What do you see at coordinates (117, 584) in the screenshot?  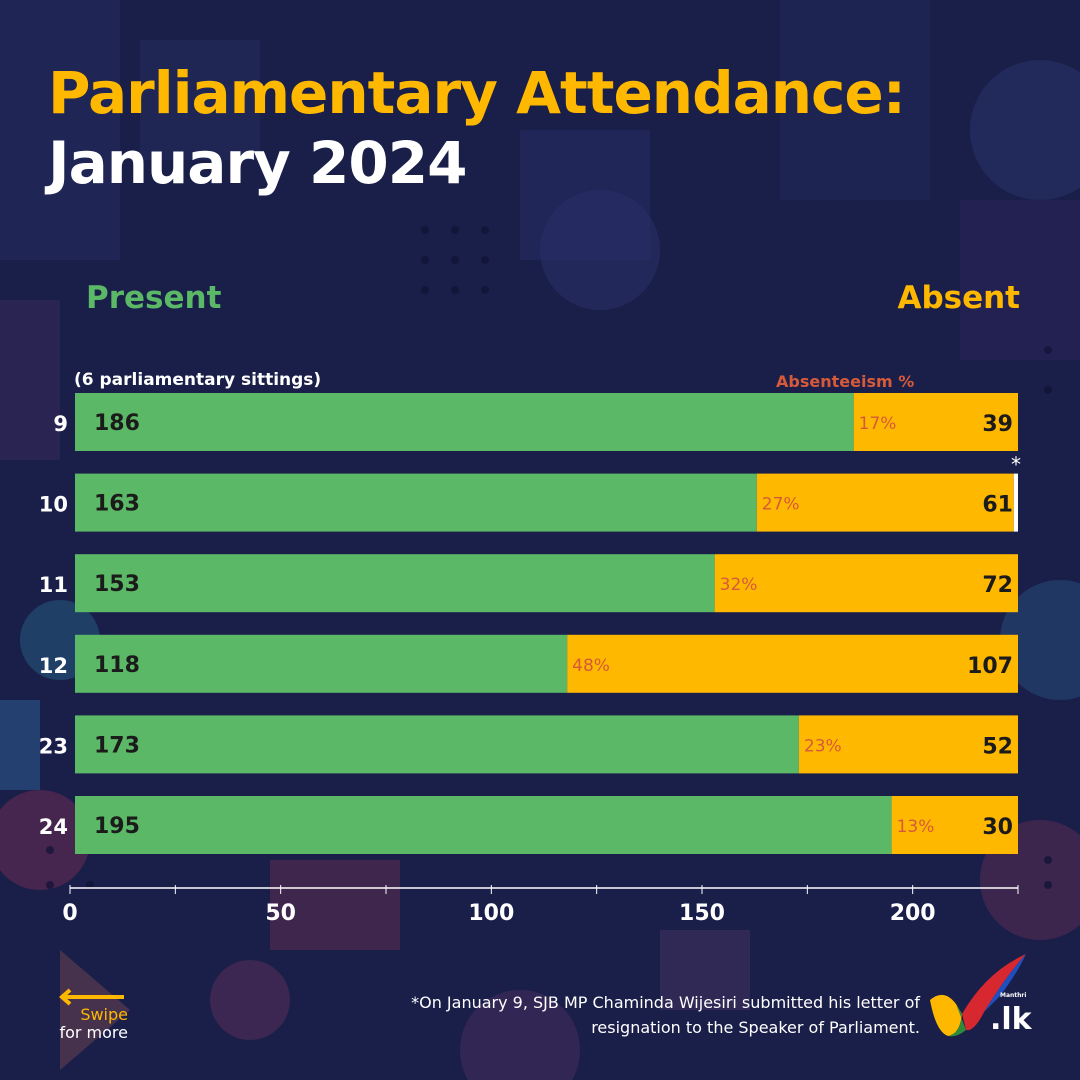 I see `present-value-label: 153` at bounding box center [117, 584].